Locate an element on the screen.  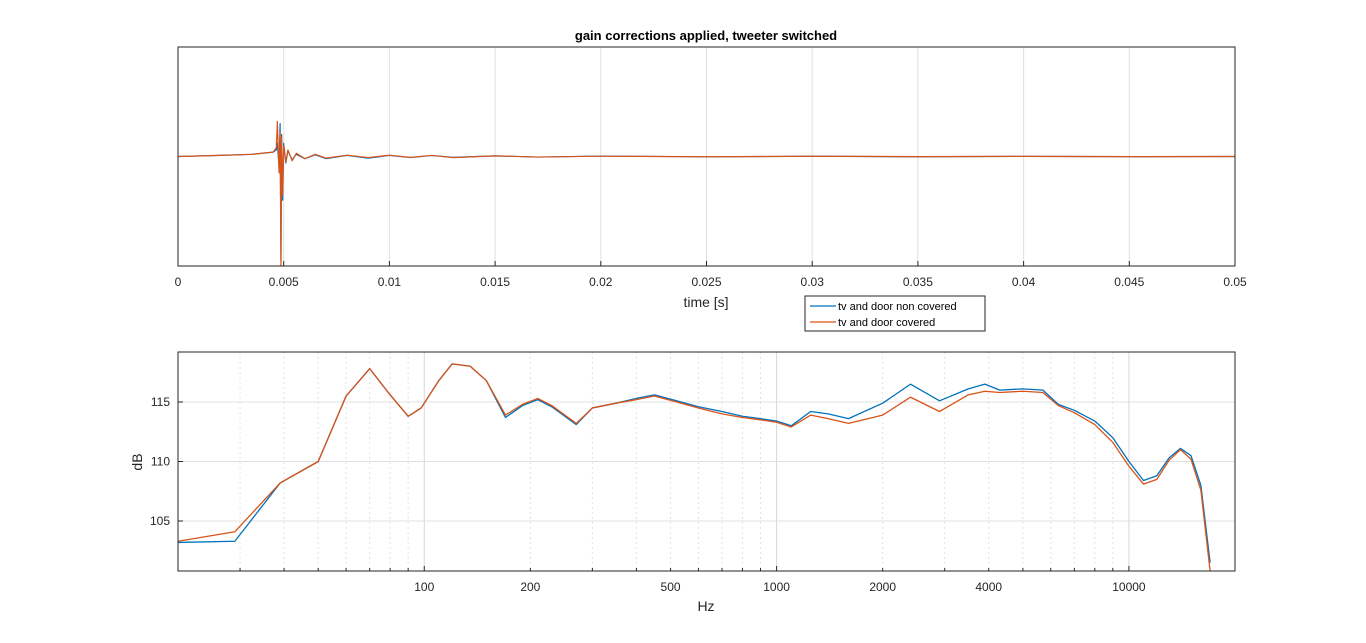
top-x-tick-label: 0.005 is located at coordinates (284, 282).